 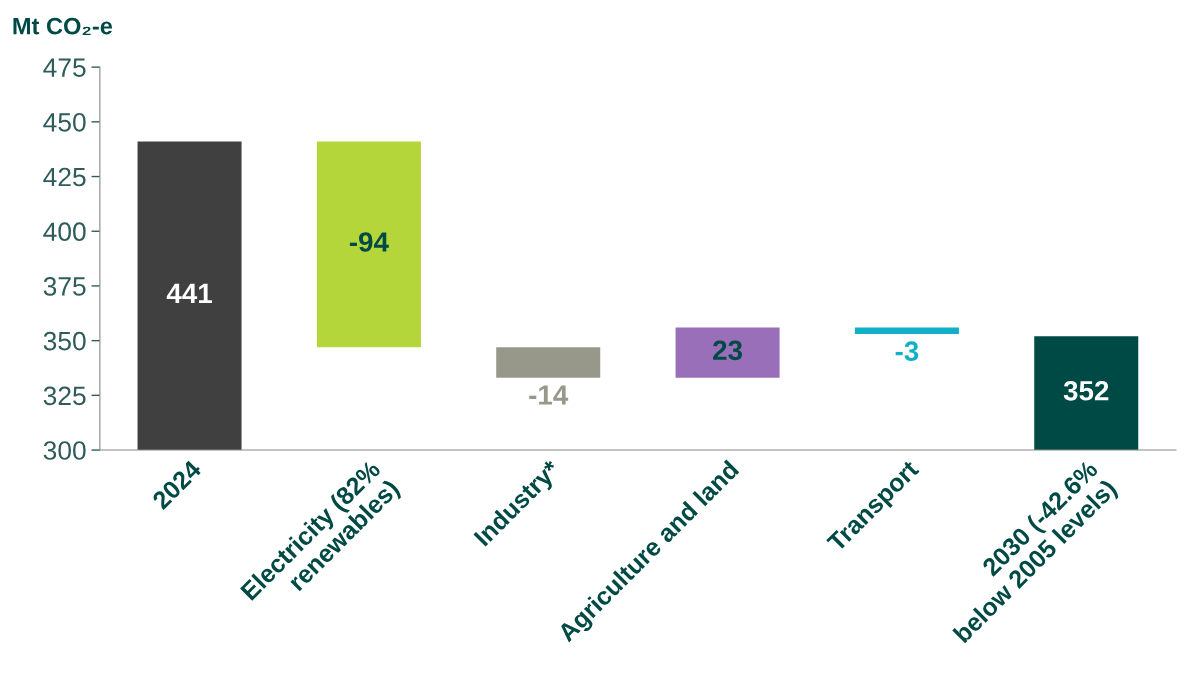 What do you see at coordinates (64, 396) in the screenshot?
I see `y-tick-label: 325` at bounding box center [64, 396].